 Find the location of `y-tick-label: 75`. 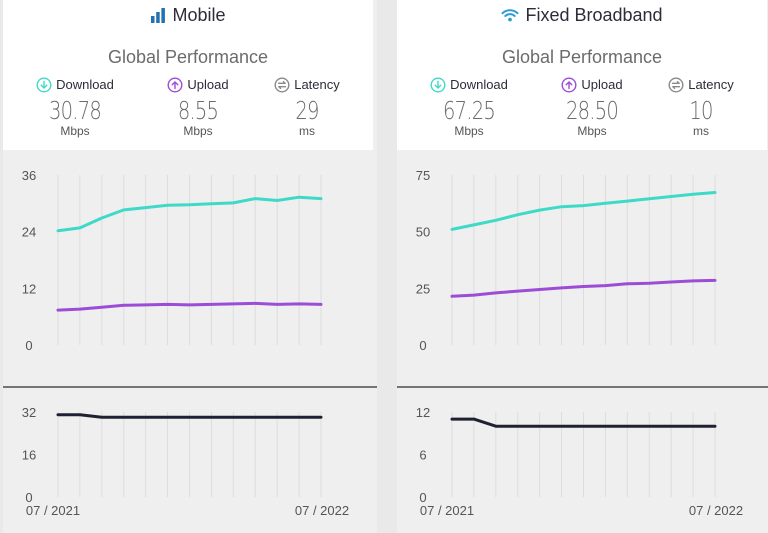

y-tick-label: 75 is located at coordinates (423, 175).